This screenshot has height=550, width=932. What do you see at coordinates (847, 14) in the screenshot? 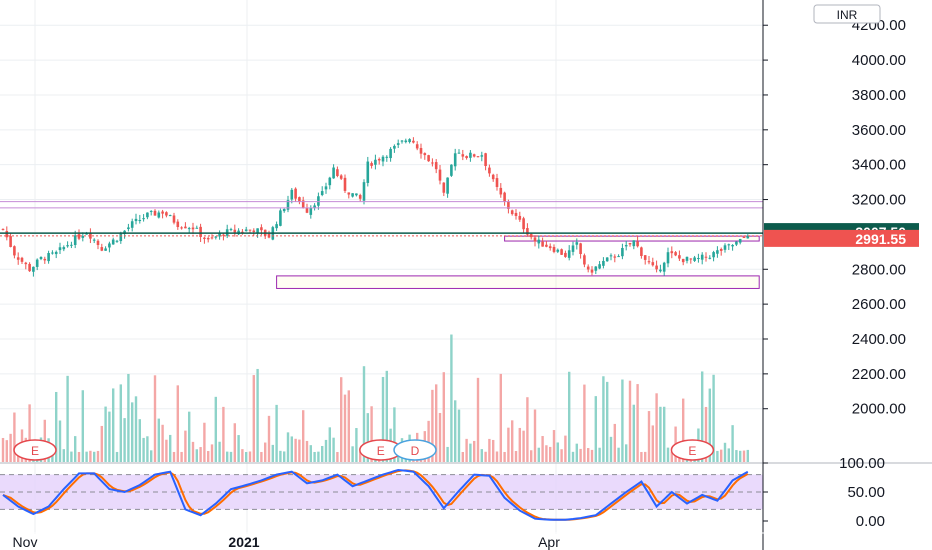
I see `currency-badge: INR` at bounding box center [847, 14].